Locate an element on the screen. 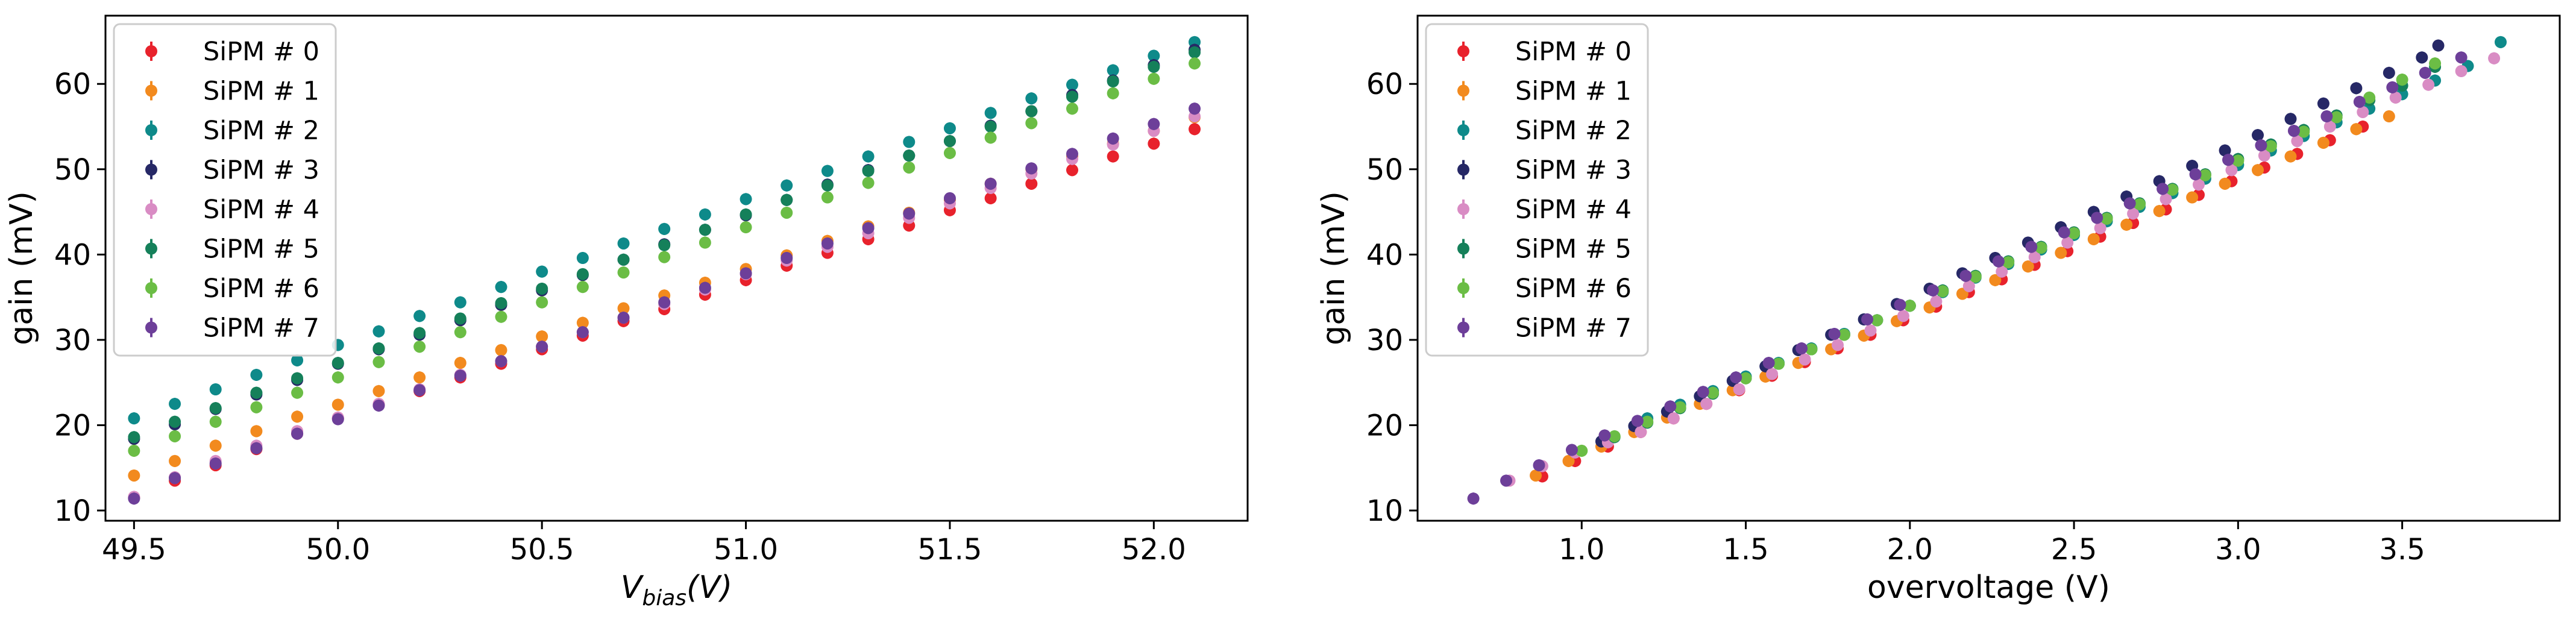 The width and height of the screenshot is (2576, 622). y-tick-label: 40 is located at coordinates (72, 255).